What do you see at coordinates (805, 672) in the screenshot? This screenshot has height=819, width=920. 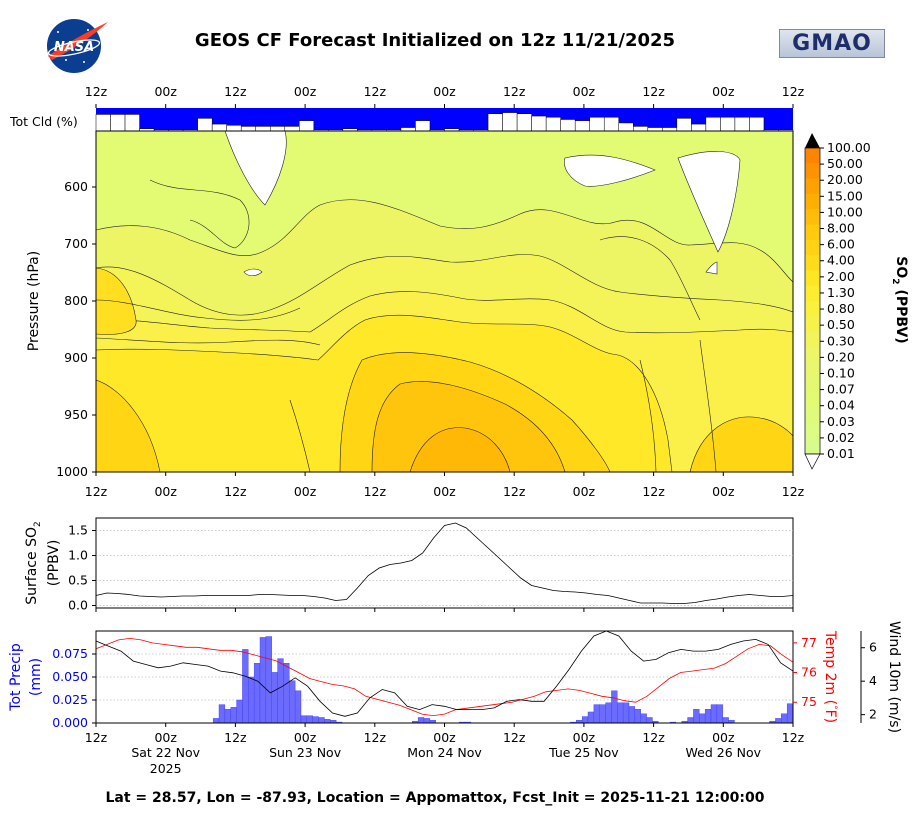 I see `temp-y-axis: 75 76 77` at bounding box center [805, 672].